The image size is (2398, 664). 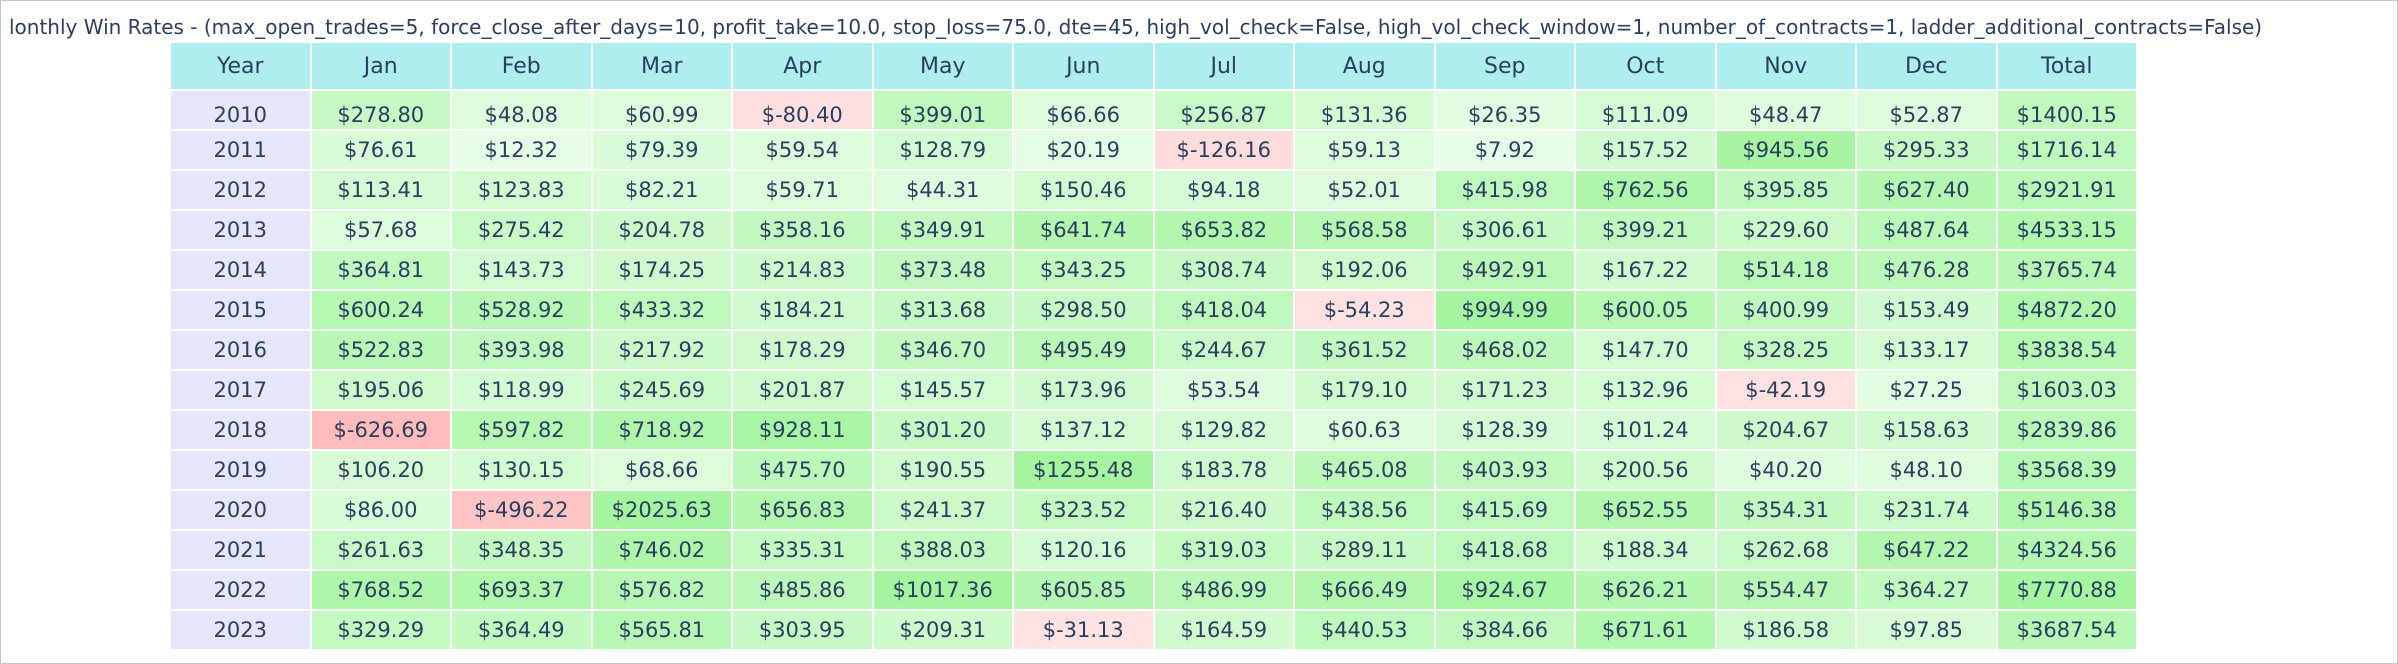 I want to click on value-cell: $68.66, so click(x=662, y=471).